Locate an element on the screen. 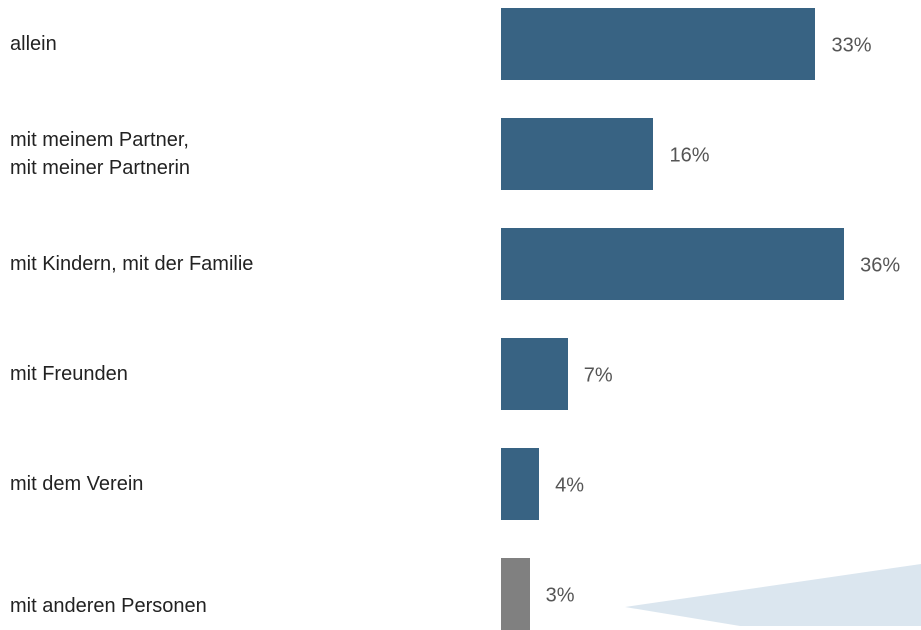 This screenshot has height=630, width=921. decorative-triangle is located at coordinates (773, 595).